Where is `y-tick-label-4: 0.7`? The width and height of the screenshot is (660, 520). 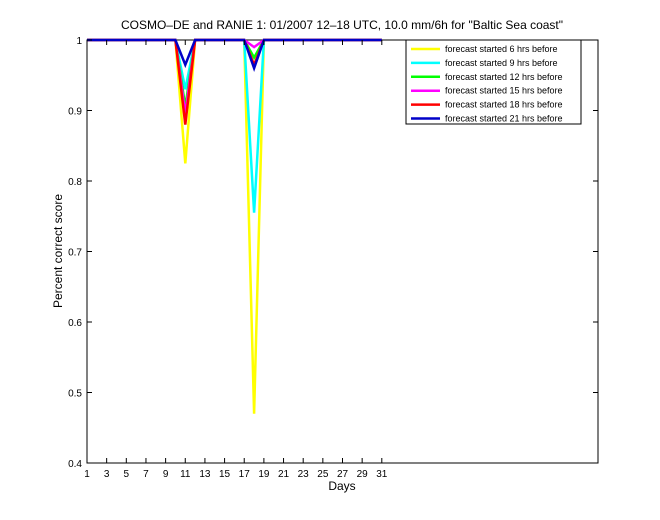
y-tick-label-4: 0.7 is located at coordinates (75, 253).